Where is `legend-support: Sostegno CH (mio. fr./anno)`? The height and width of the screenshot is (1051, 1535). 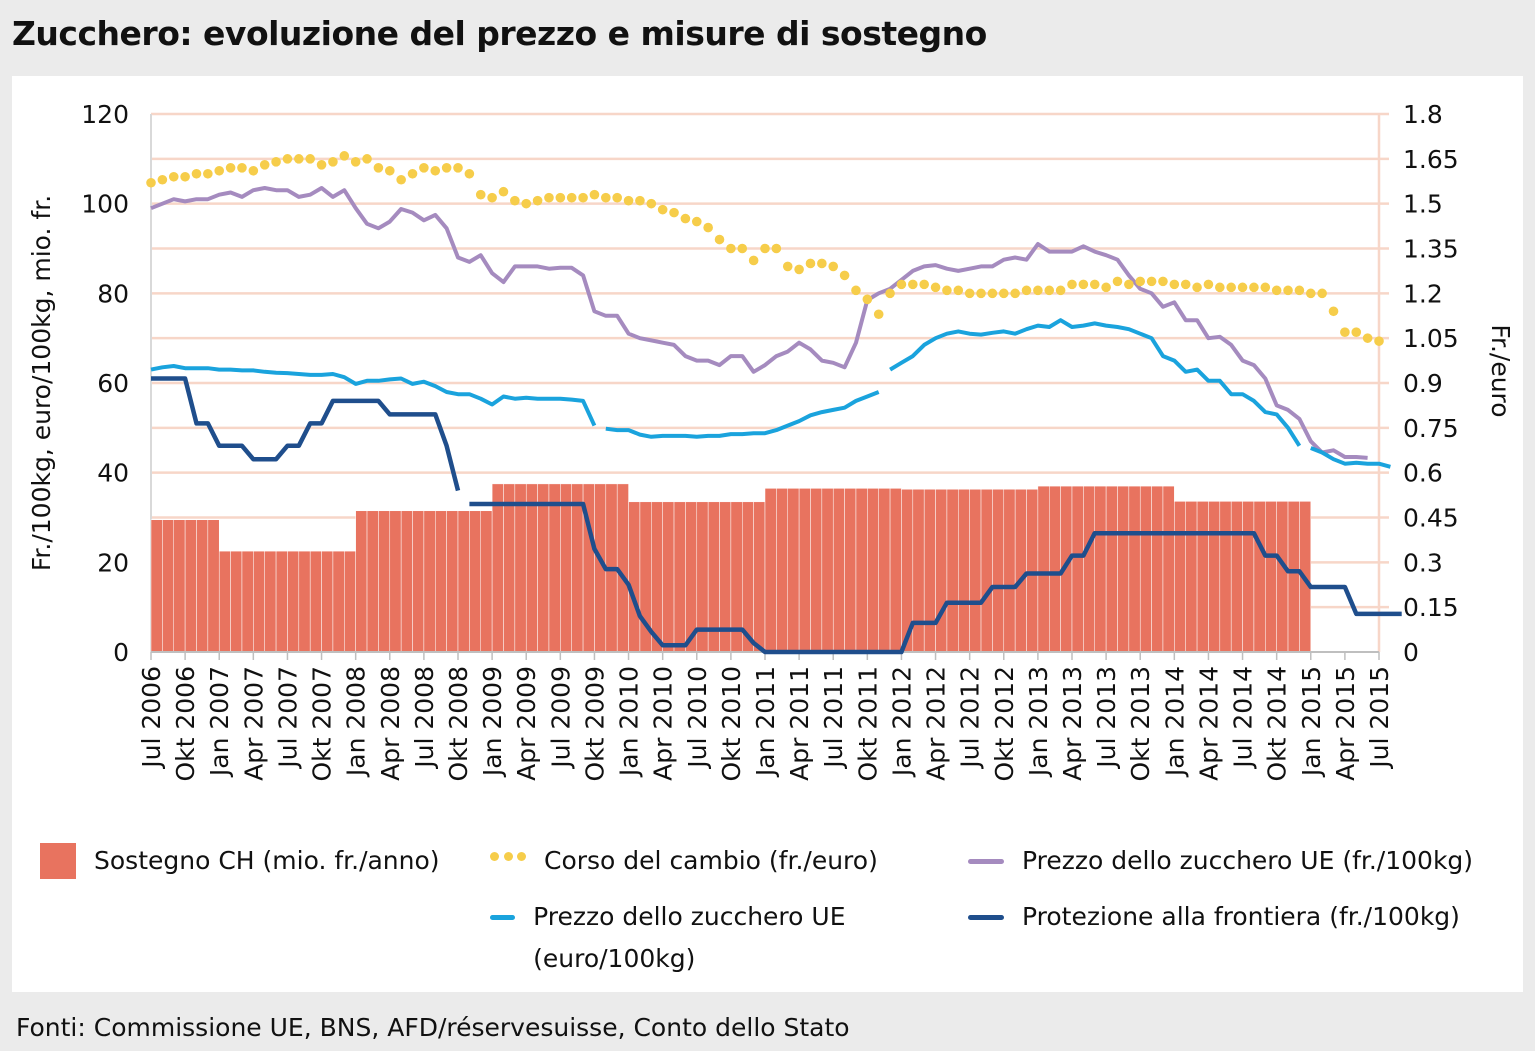 legend-support: Sostegno CH (mio. fr./anno) is located at coordinates (240, 861).